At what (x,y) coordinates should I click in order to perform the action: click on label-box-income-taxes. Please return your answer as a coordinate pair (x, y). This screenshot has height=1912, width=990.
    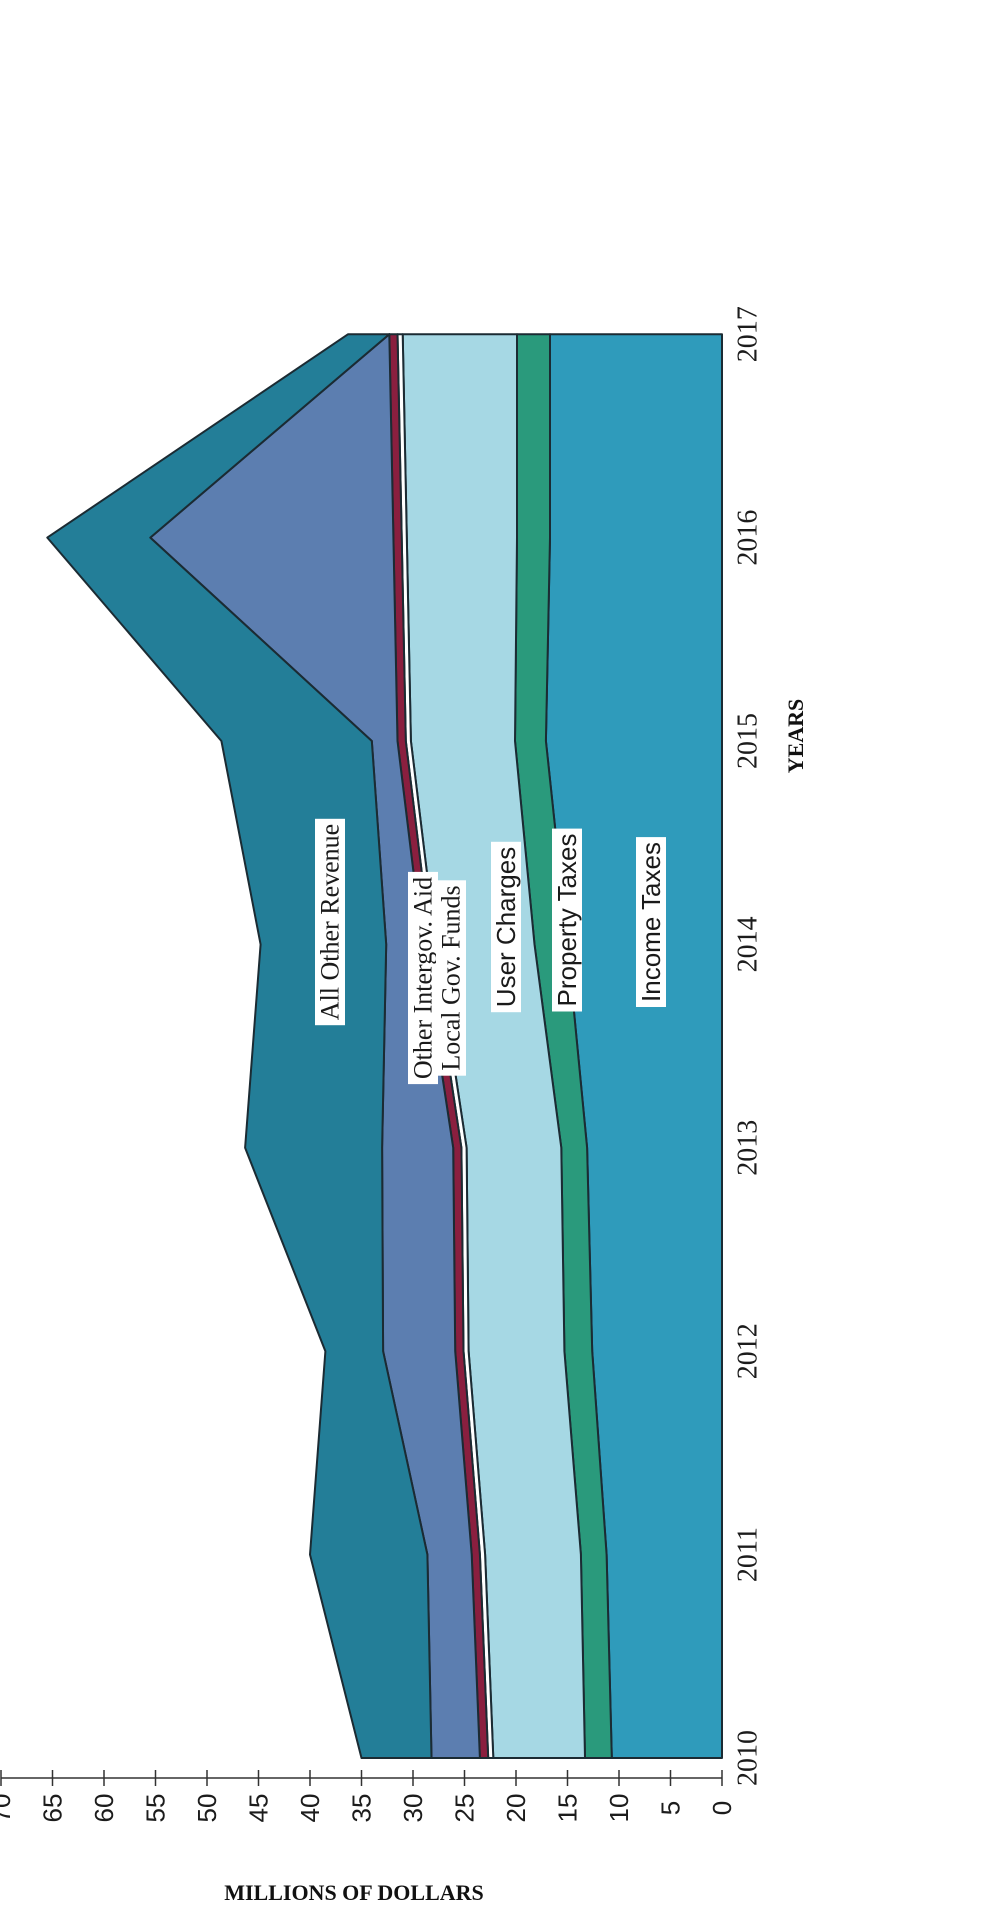
    Looking at the image, I should click on (651, 922).